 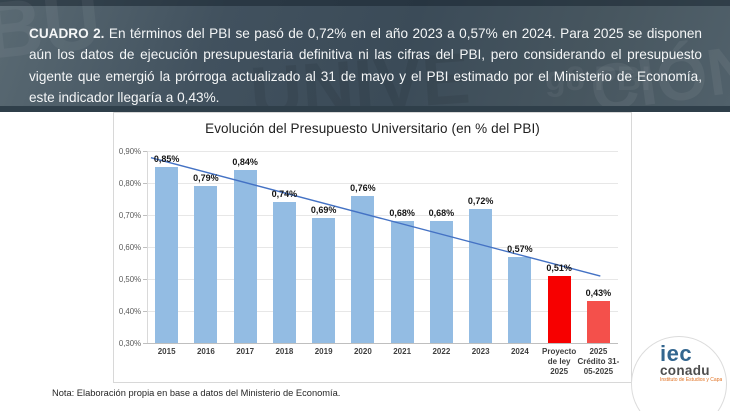 I want to click on logo-tagline: Instituto de Estudios y Capacitación, so click(x=691, y=380).